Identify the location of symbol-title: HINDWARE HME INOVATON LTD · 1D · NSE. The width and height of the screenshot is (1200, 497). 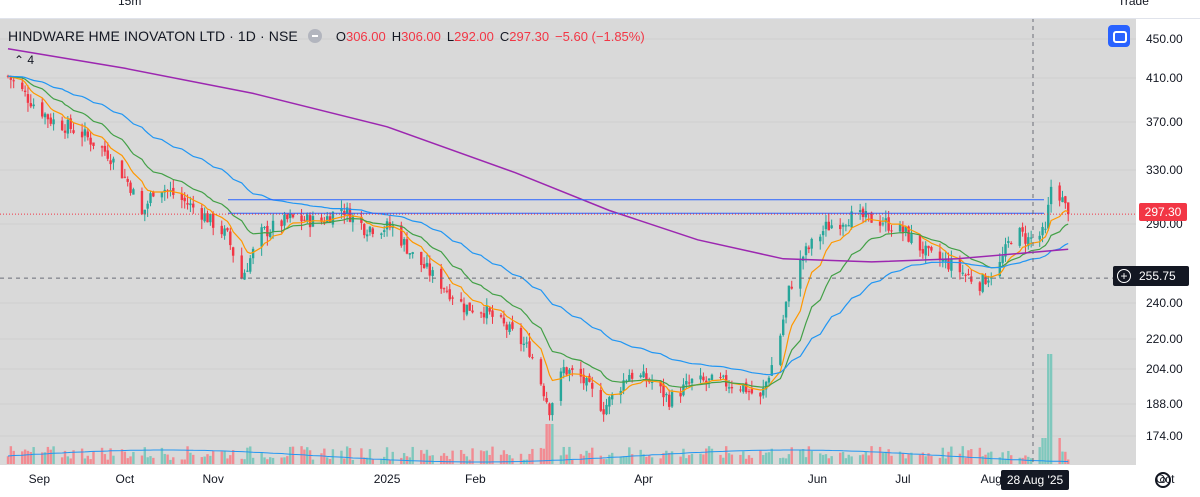
(153, 36).